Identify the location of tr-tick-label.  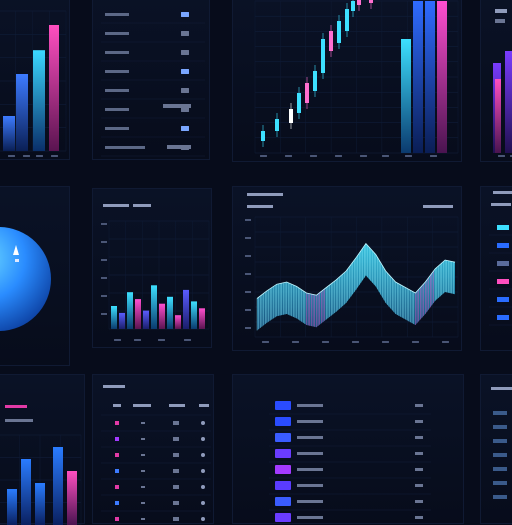
(501, 156).